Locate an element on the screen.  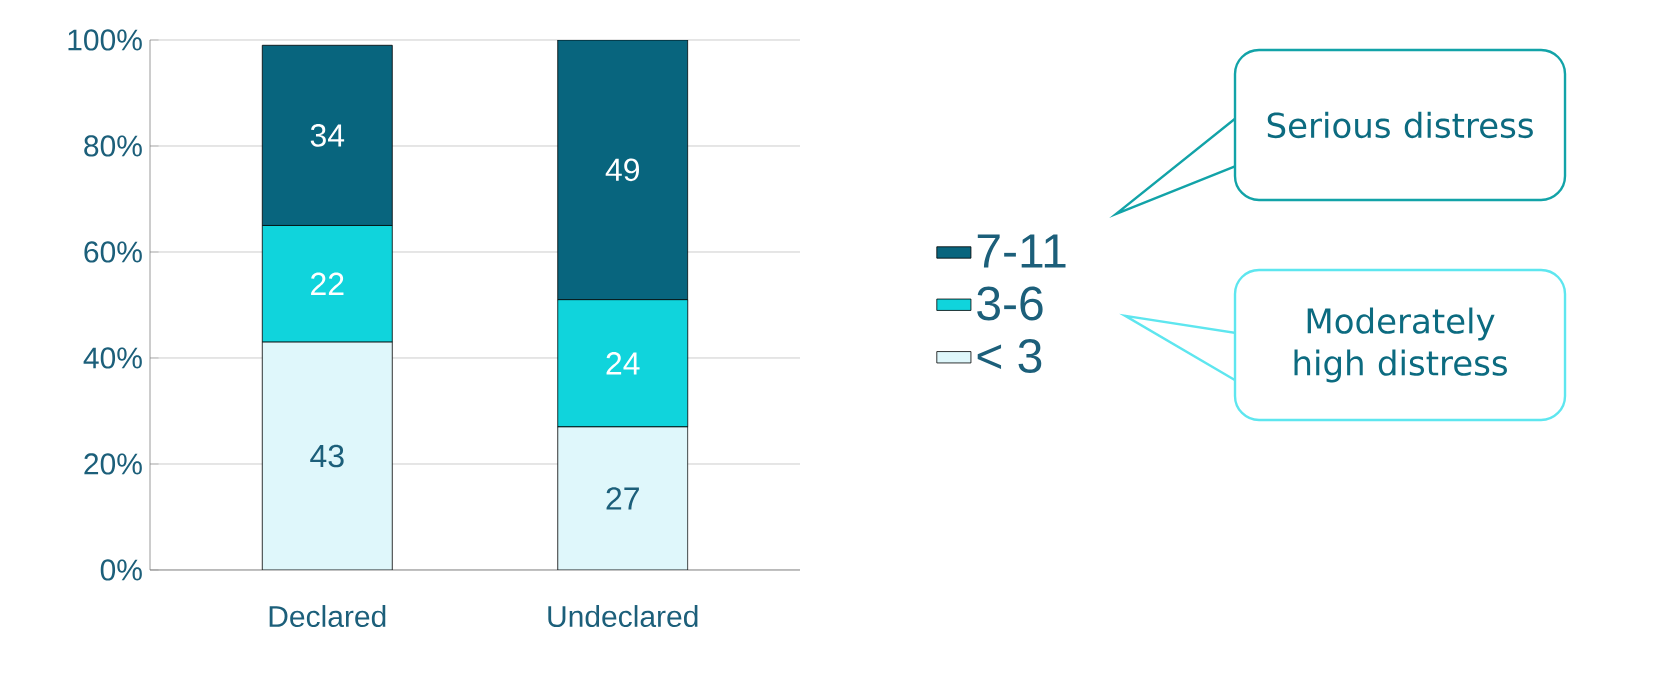
y-tick-label: 40% is located at coordinates (112, 358).